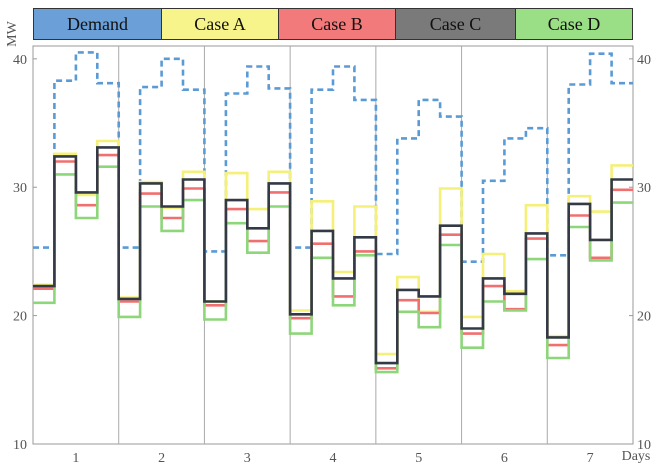 Image resolution: width=654 pixels, height=467 pixels. I want to click on x-tick-label: 5, so click(418, 458).